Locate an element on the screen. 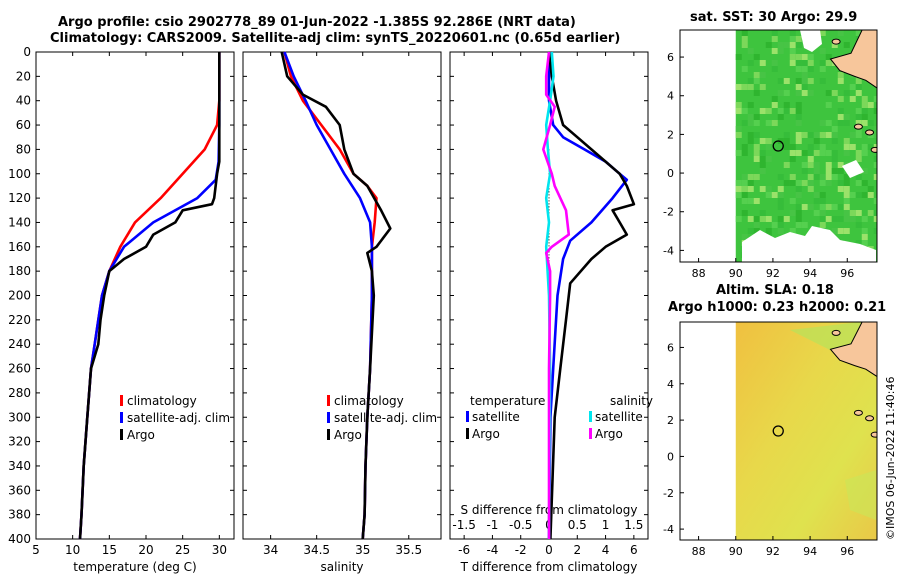  x-tick-label: 10 is located at coordinates (72, 550).